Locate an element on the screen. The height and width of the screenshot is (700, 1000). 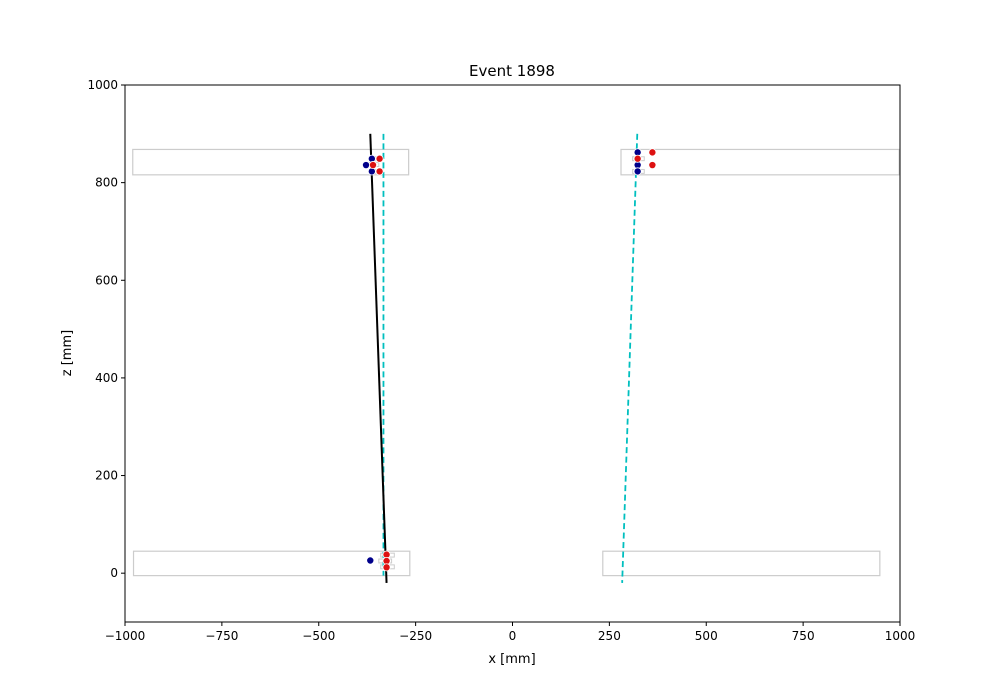
y-tick-label: 800 is located at coordinates (106, 183).